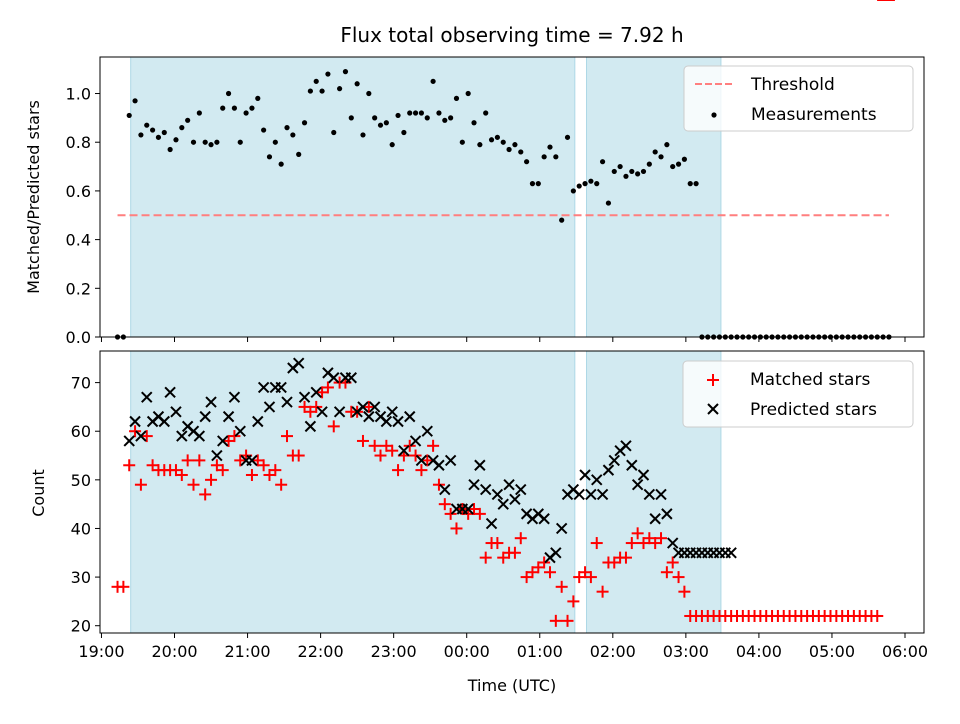 This screenshot has height=724, width=960. What do you see at coordinates (101, 651) in the screenshot?
I see `x-tick-label: 19:00` at bounding box center [101, 651].